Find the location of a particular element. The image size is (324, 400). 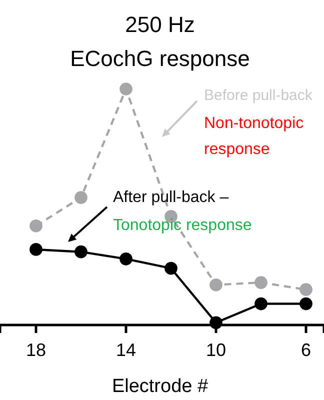

text: After pull-back – is located at coordinates (171, 197).